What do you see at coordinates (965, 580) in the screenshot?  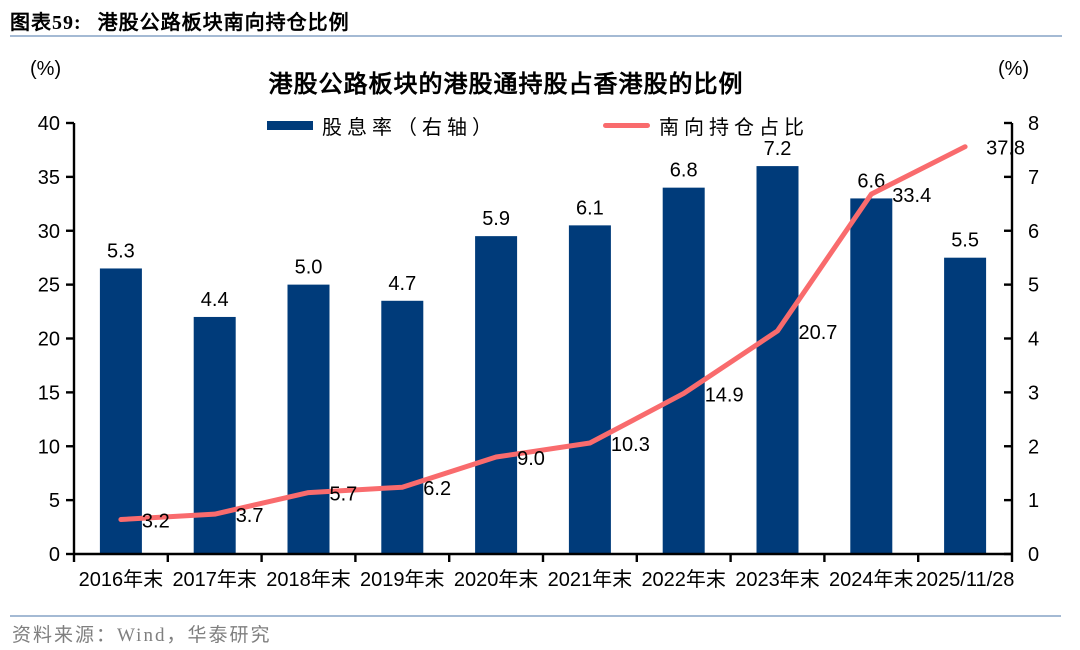 I see `svg-text: 2025/11/28` at bounding box center [965, 580].